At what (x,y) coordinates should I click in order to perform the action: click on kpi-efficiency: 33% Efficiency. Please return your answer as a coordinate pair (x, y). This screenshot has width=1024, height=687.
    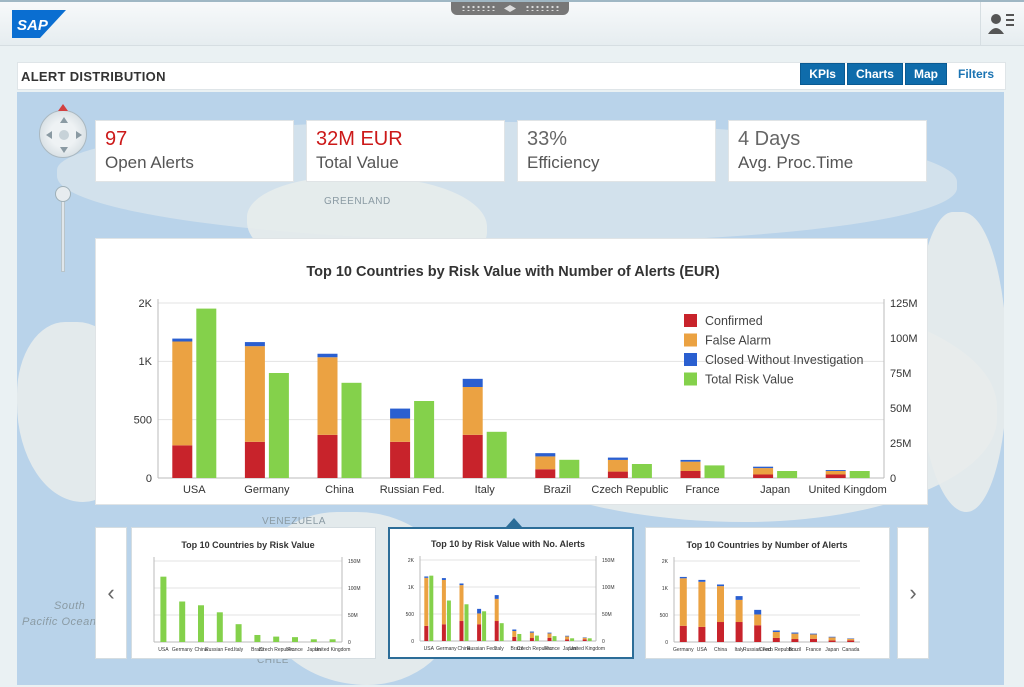
    Looking at the image, I should click on (616, 151).